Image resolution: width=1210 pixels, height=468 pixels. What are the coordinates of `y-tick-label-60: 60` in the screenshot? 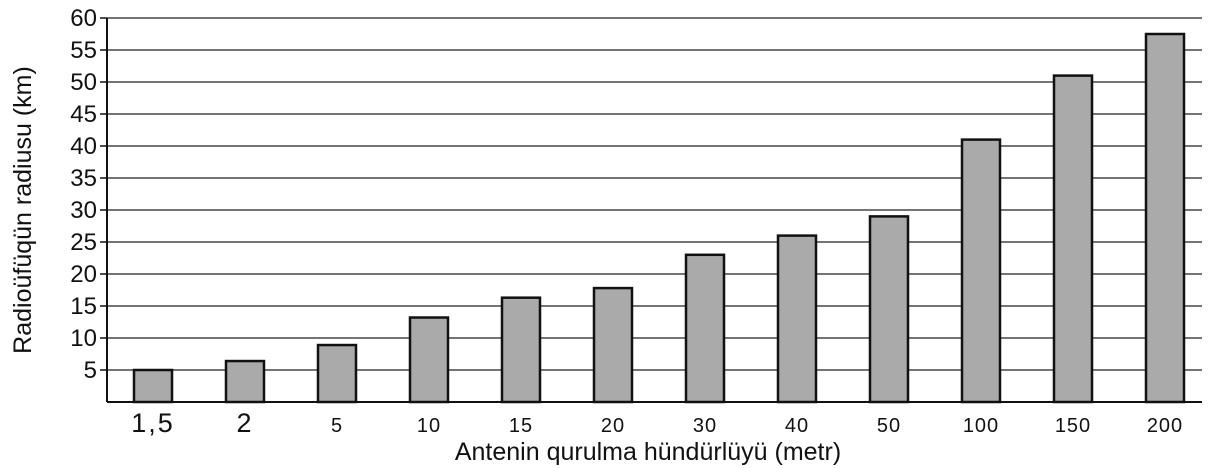 It's located at (83, 18).